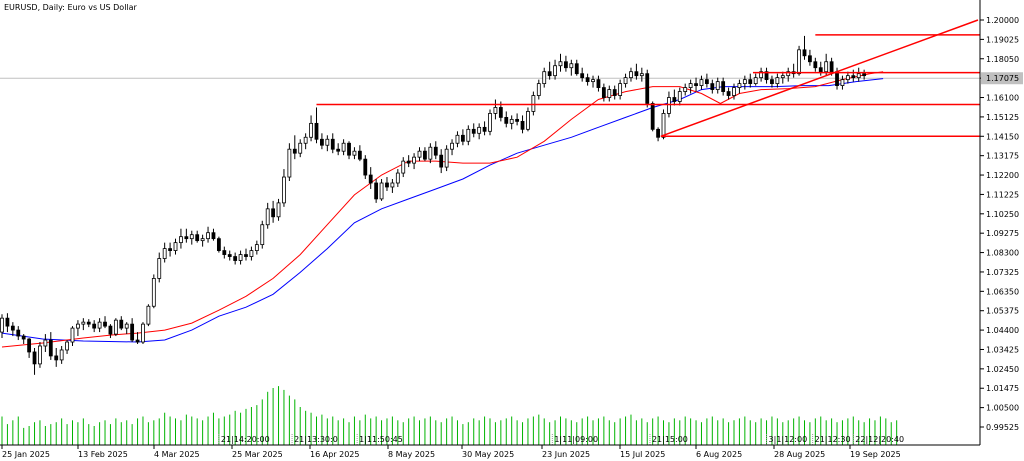 Image resolution: width=1024 pixels, height=461 pixels. Describe the element at coordinates (1002, 427) in the screenshot. I see `y-tick-label: 0.99525` at that location.